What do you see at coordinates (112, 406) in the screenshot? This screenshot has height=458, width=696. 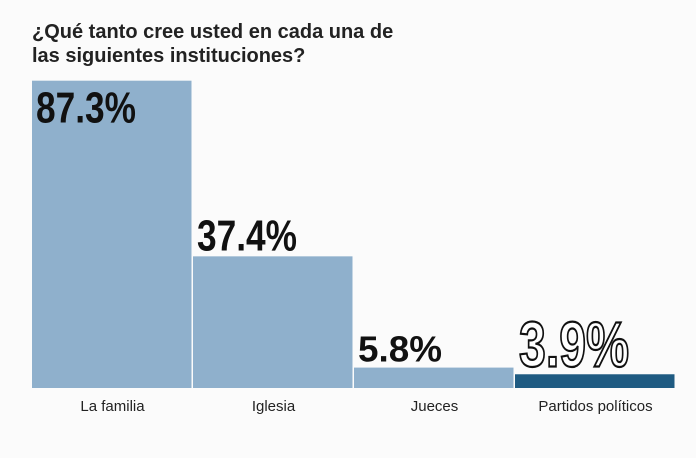 I see `category-label-0: La familia` at bounding box center [112, 406].